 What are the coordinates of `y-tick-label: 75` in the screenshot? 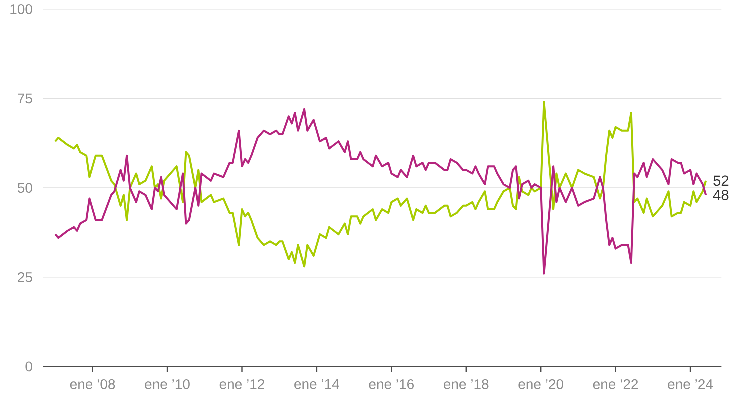 It's located at (25, 99).